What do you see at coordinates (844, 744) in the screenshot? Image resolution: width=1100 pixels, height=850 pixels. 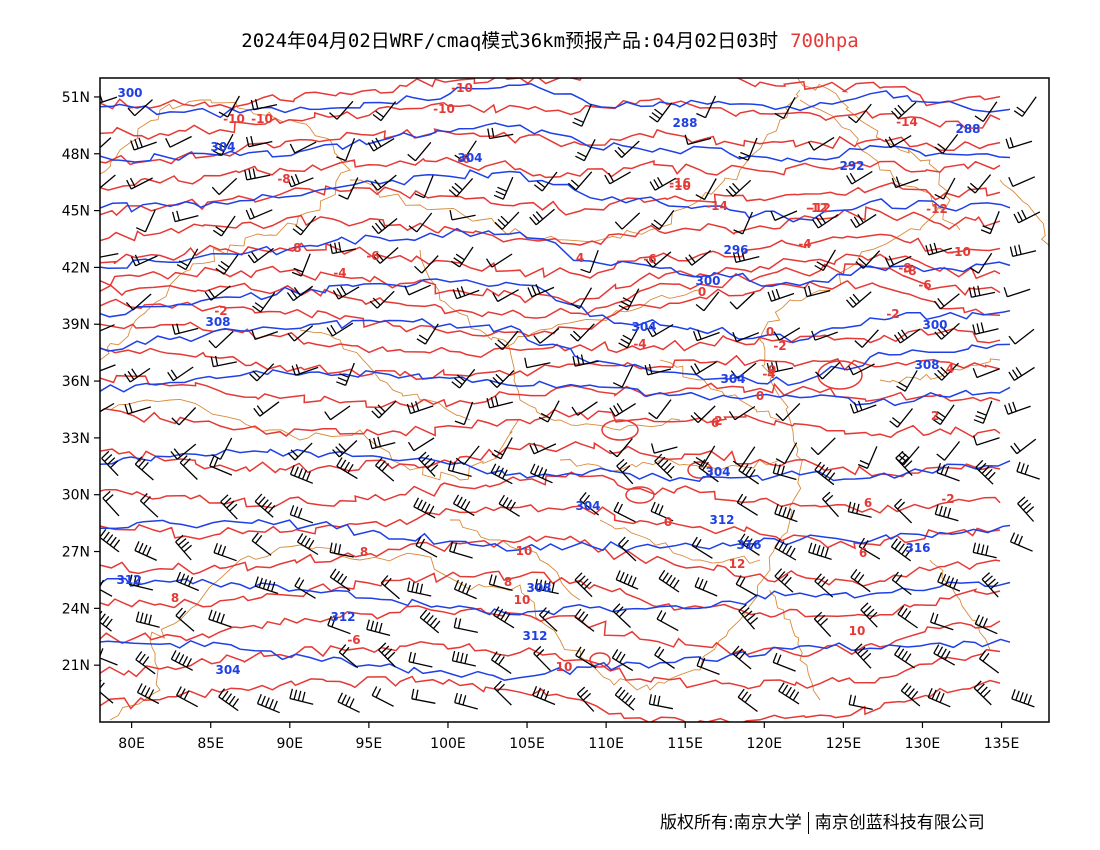 I see `lon-label: 125E` at bounding box center [844, 744].